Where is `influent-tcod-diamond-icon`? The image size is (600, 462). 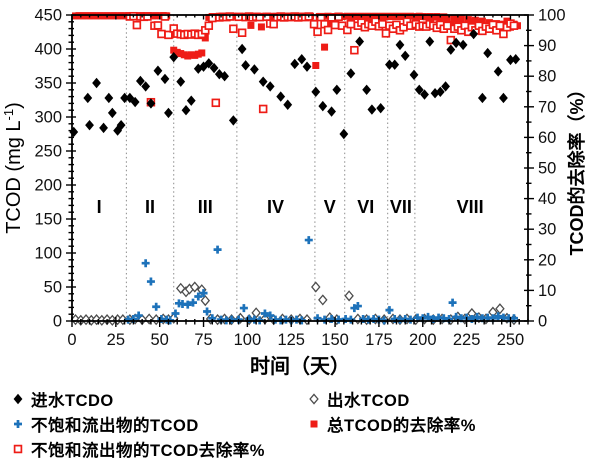
influent-tcod-diamond-icon is located at coordinates (18, 398).